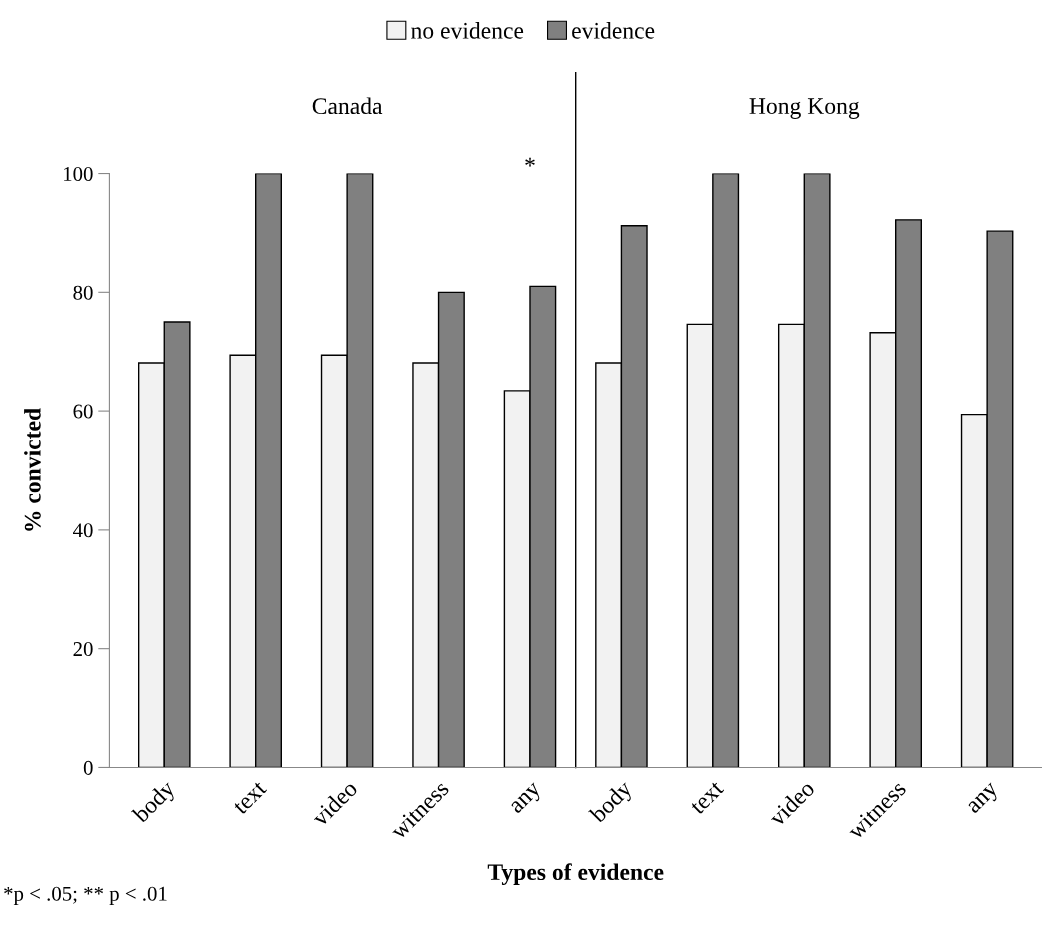 The height and width of the screenshot is (928, 1042). Describe the element at coordinates (83, 649) in the screenshot. I see `y-tick-label: 20` at that location.